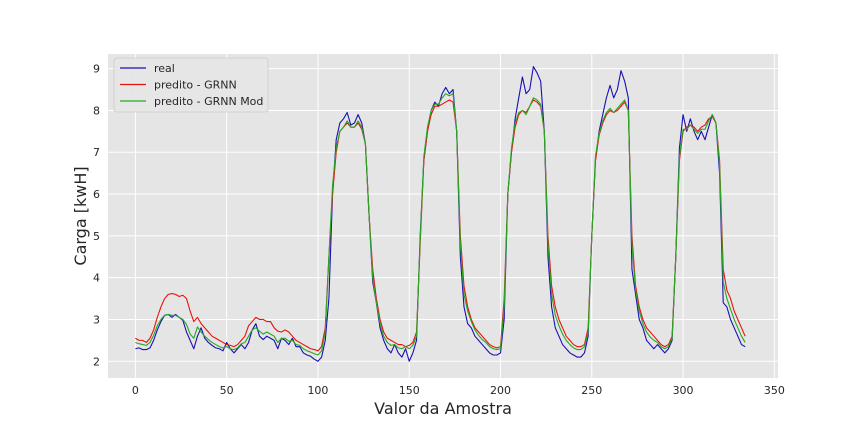  I want to click on legend-label: predito - GRNN, so click(195, 85).